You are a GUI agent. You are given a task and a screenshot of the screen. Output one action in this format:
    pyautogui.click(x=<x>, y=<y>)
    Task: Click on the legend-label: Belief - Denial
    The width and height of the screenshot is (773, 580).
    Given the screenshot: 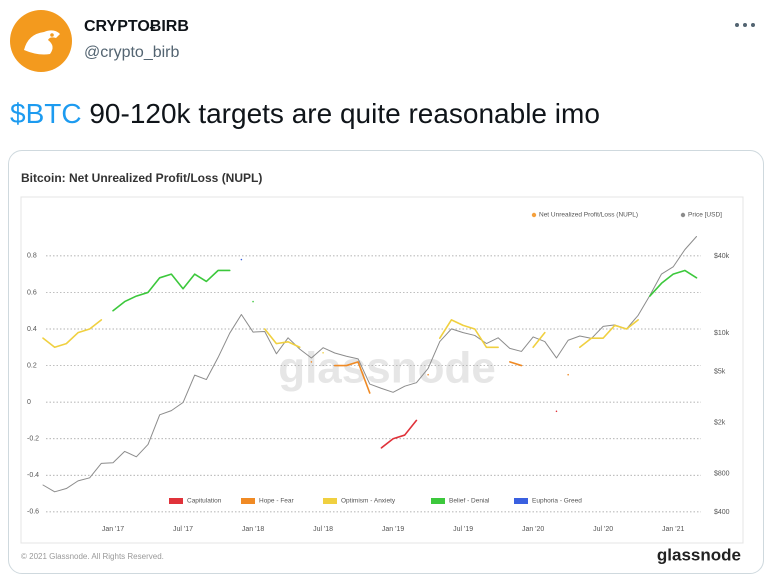 What is the action you would take?
    pyautogui.click(x=469, y=501)
    